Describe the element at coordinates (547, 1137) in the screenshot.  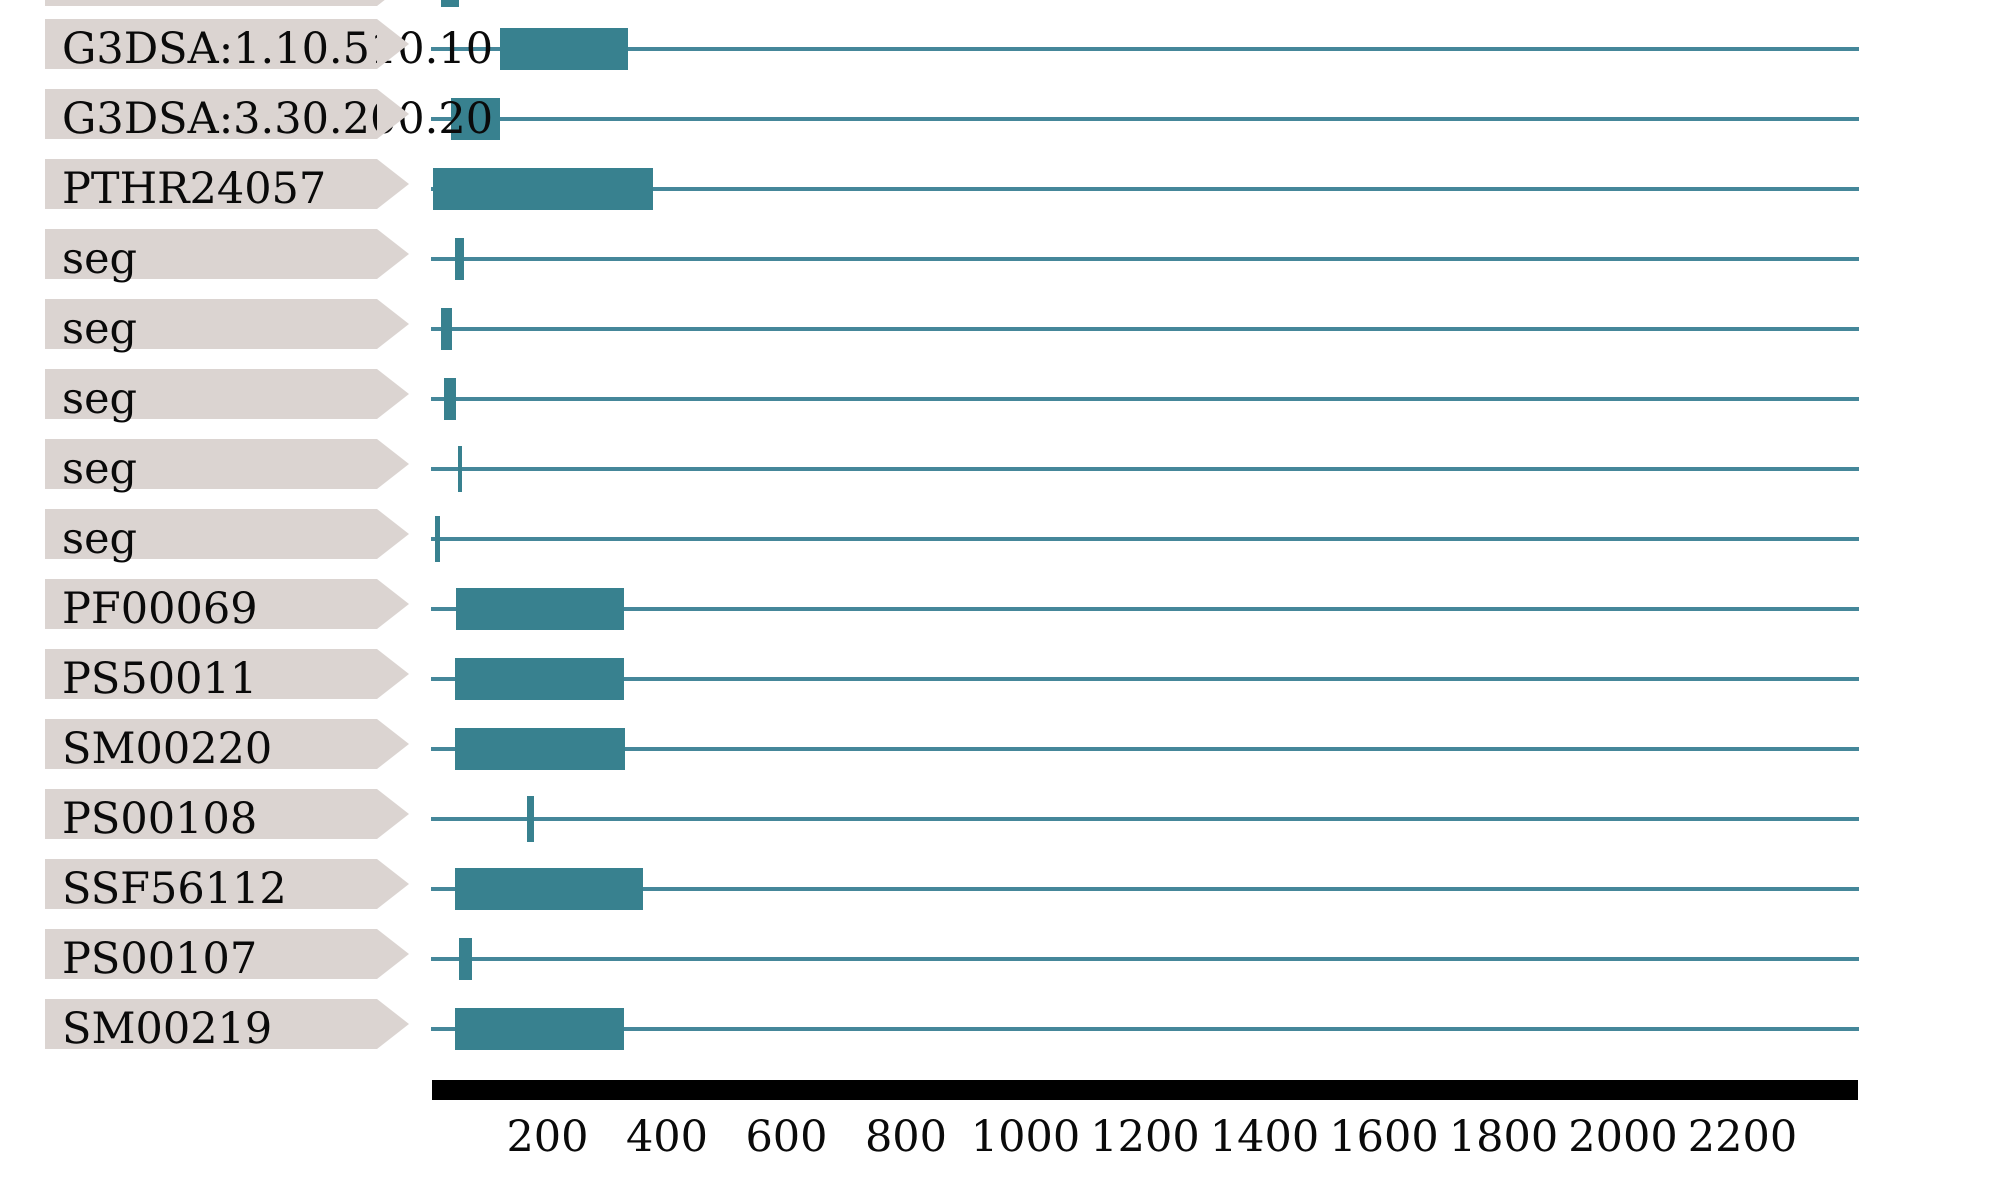
I see `axis-tick-label: 200` at that location.